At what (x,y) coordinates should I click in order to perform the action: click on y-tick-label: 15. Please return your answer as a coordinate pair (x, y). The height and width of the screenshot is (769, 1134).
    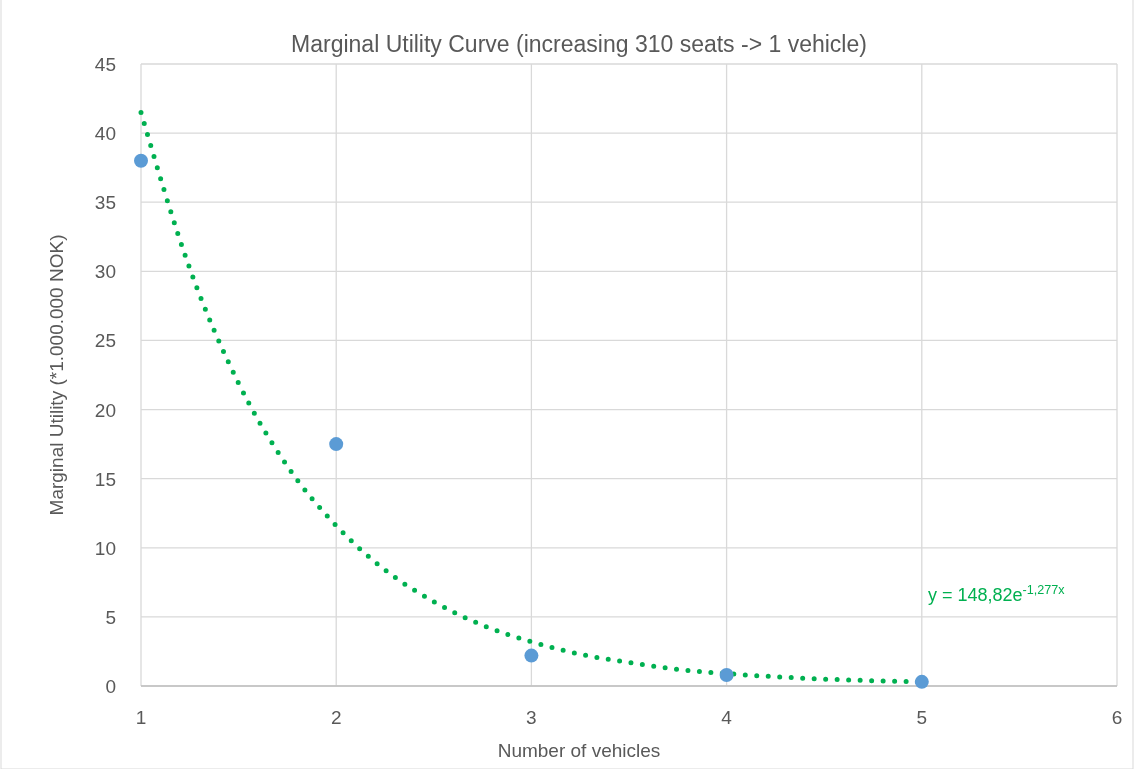
    Looking at the image, I should click on (105, 479).